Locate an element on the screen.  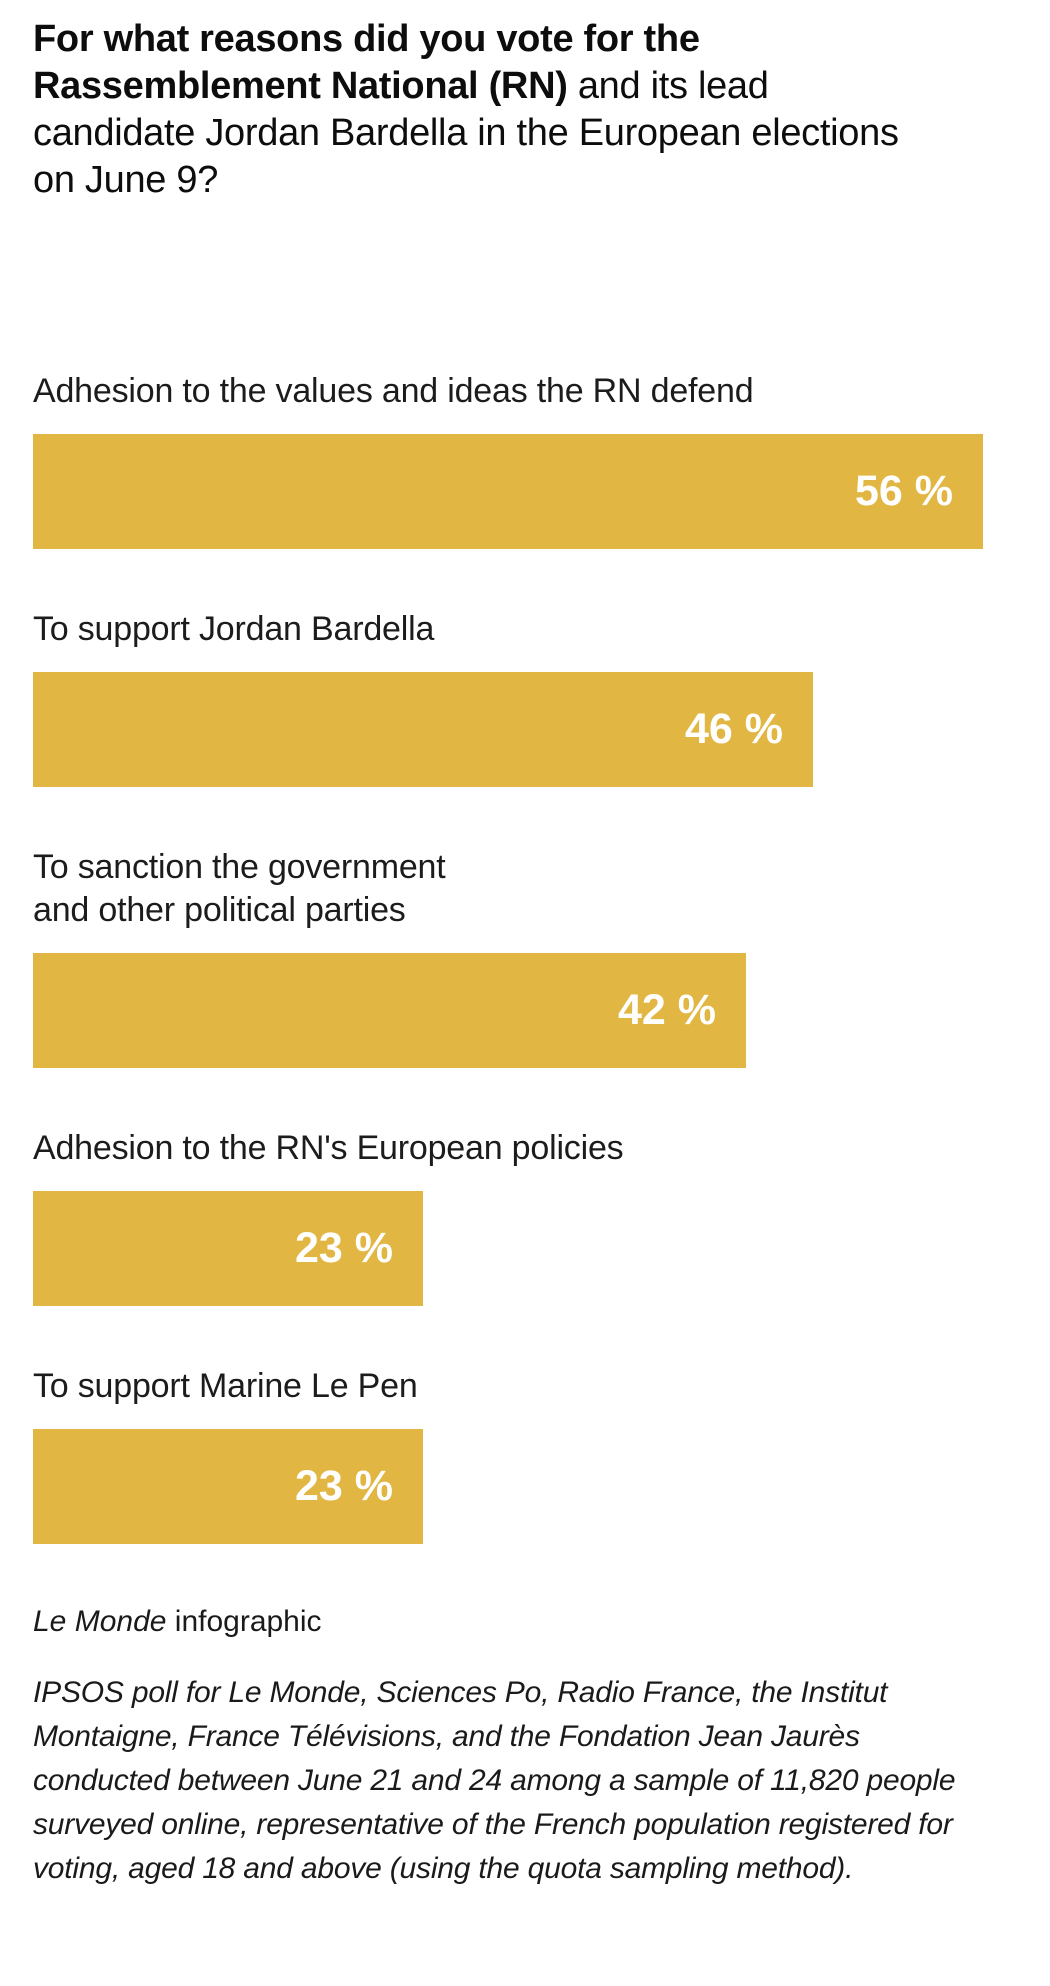
bar-value-label: 46 % is located at coordinates (733, 729).